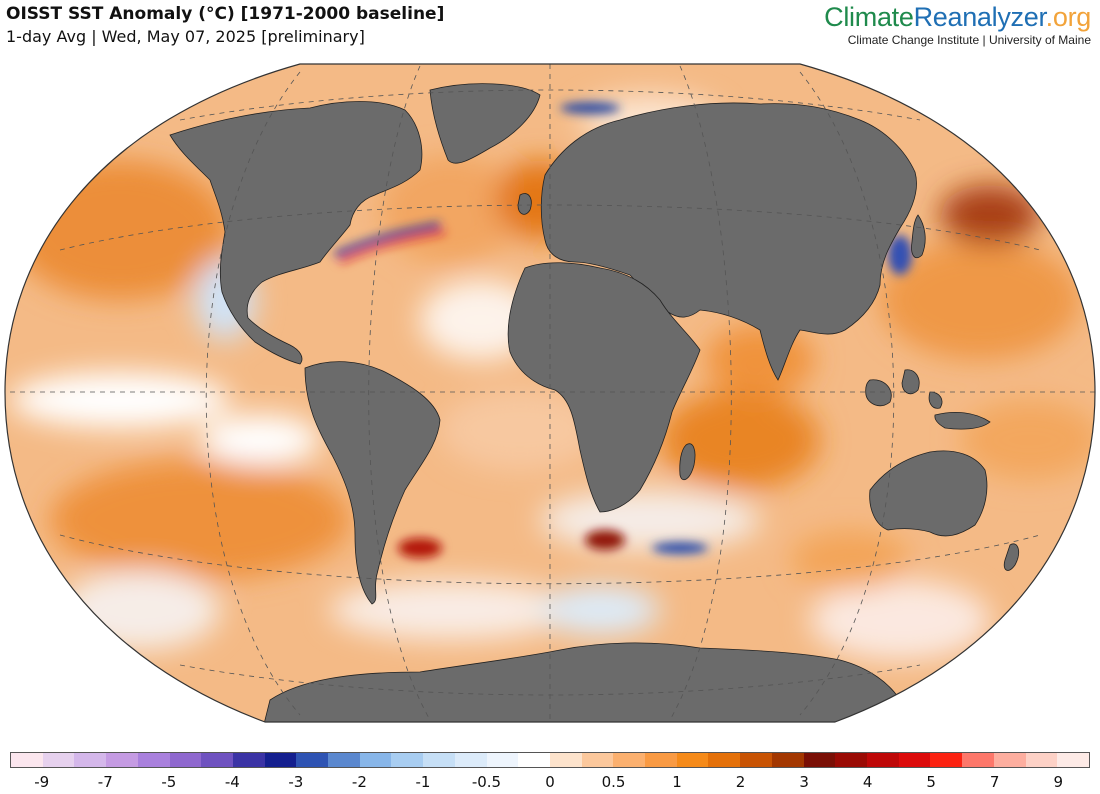 The width and height of the screenshot is (1100, 794). Describe the element at coordinates (524, 204) in the screenshot. I see `land-uk` at that location.